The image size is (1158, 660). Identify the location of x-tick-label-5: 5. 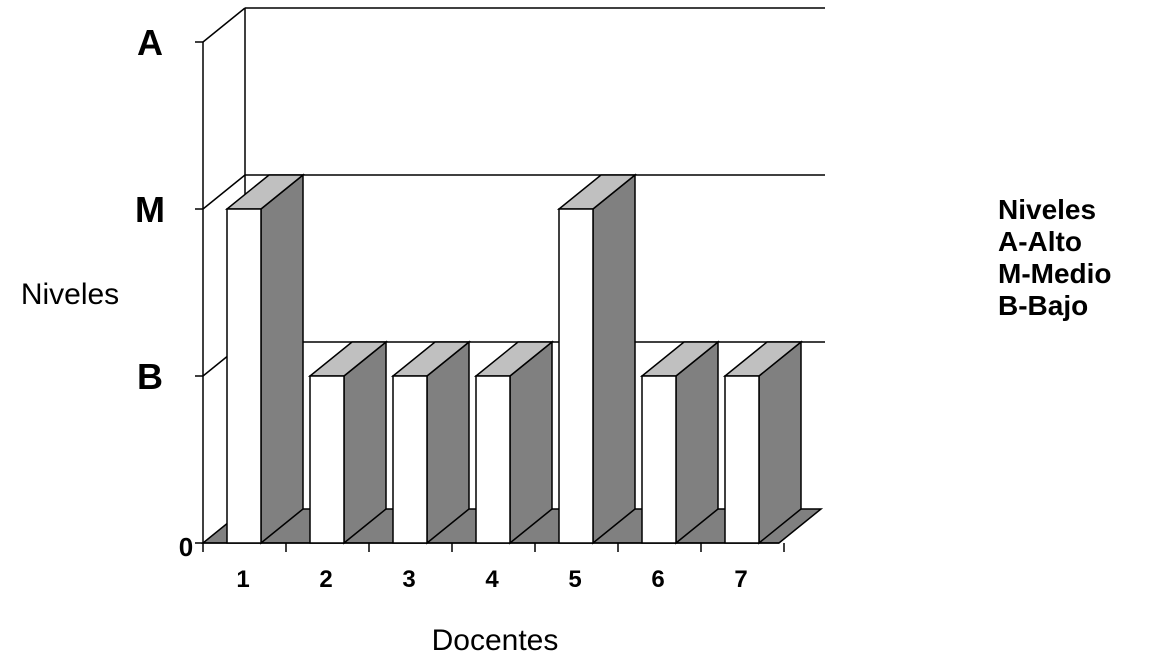
(574, 579).